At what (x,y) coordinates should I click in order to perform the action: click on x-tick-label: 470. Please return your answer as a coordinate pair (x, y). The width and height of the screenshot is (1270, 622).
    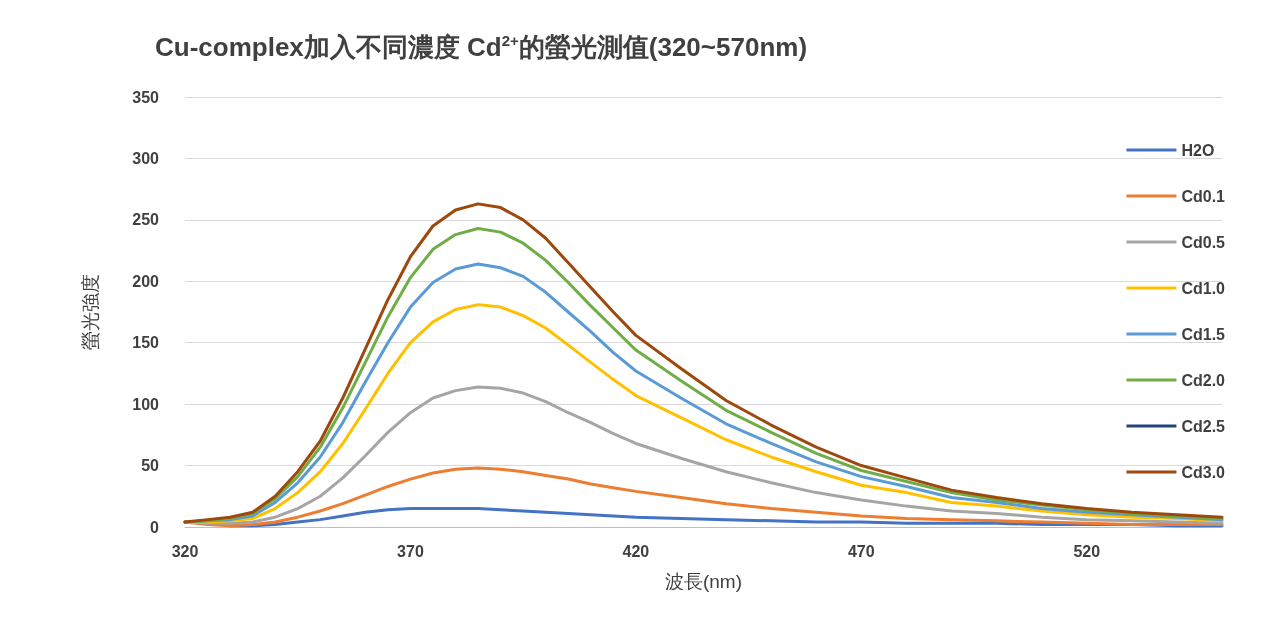
    Looking at the image, I should click on (861, 551).